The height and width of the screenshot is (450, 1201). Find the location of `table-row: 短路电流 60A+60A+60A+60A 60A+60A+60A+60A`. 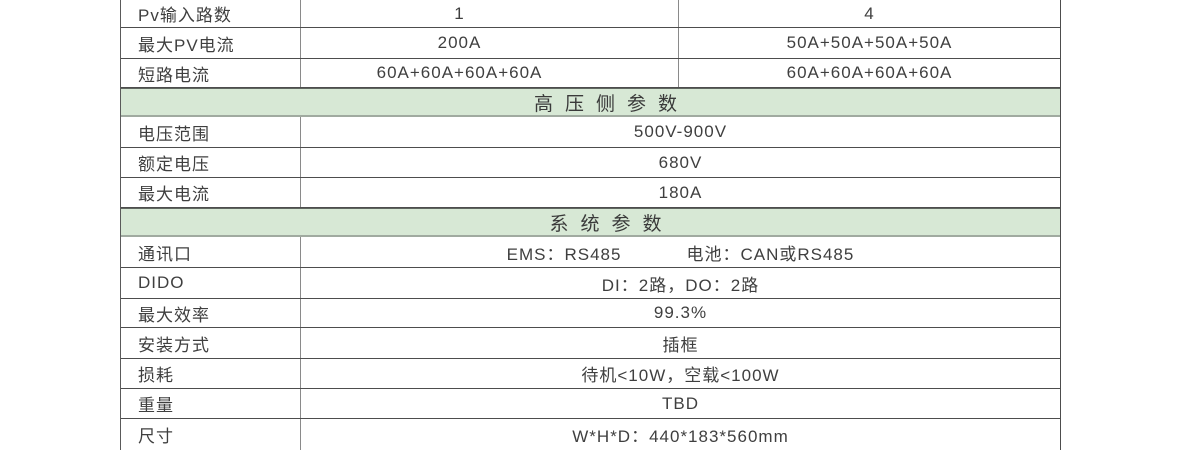

table-row: 短路电流 60A+60A+60A+60A 60A+60A+60A+60A is located at coordinates (590, 73).